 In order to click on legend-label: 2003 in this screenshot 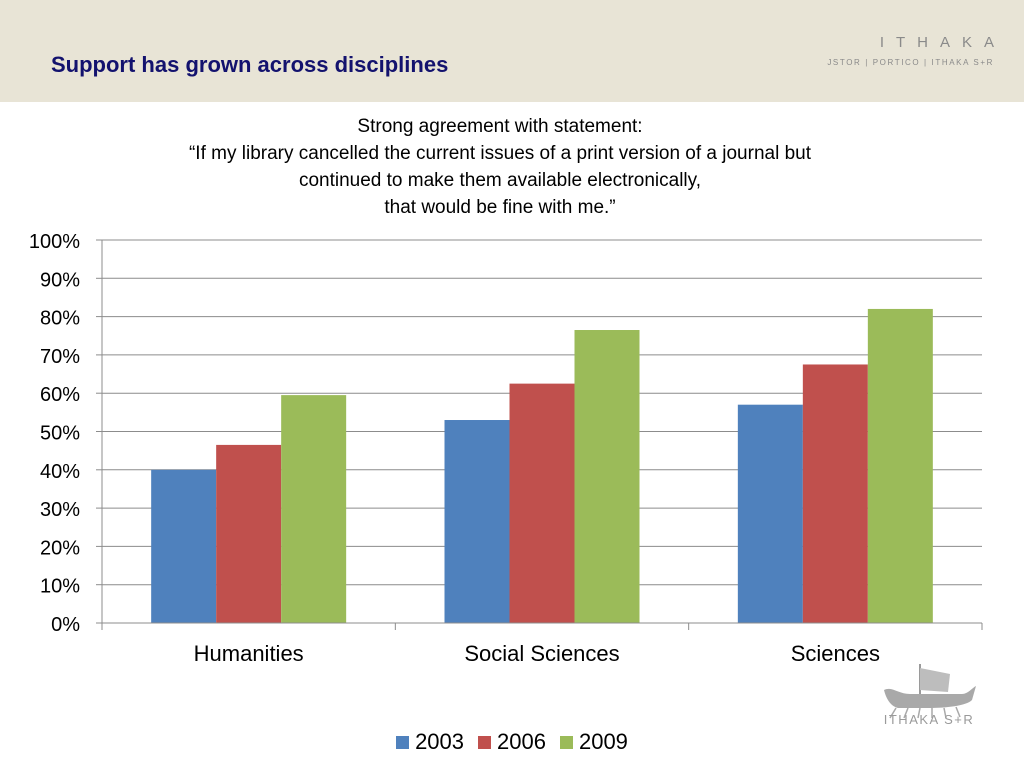, I will do `click(440, 741)`.